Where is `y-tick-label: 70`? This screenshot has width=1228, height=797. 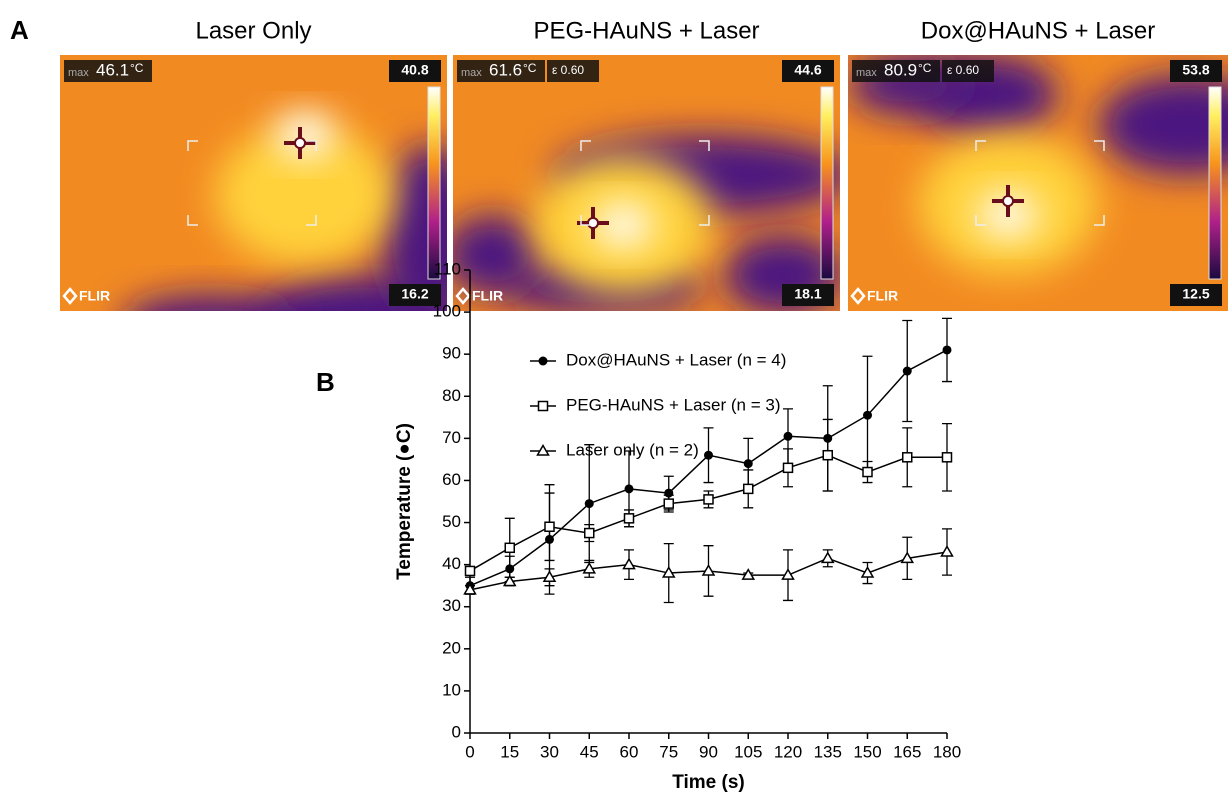 y-tick-label: 70 is located at coordinates (451, 437).